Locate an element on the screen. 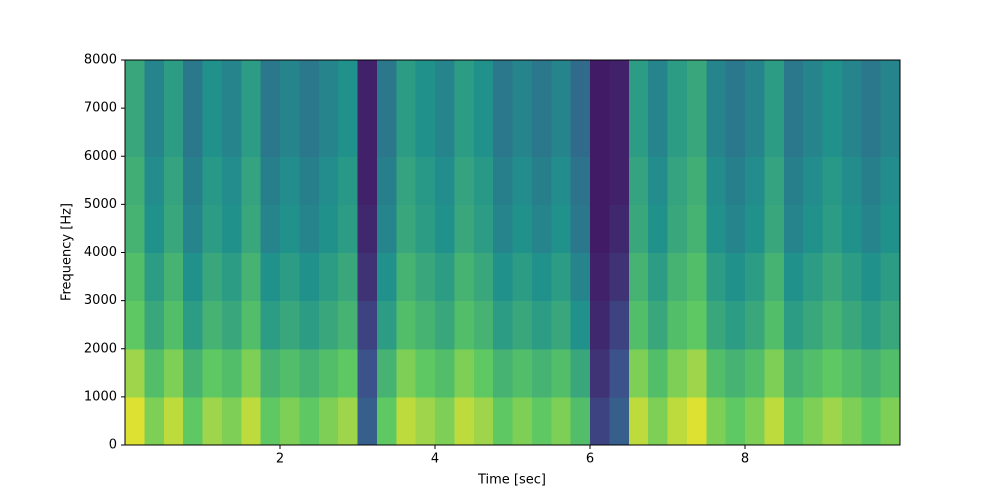 The height and width of the screenshot is (500, 1000). x-axis-label: Time [sec] is located at coordinates (511, 480).